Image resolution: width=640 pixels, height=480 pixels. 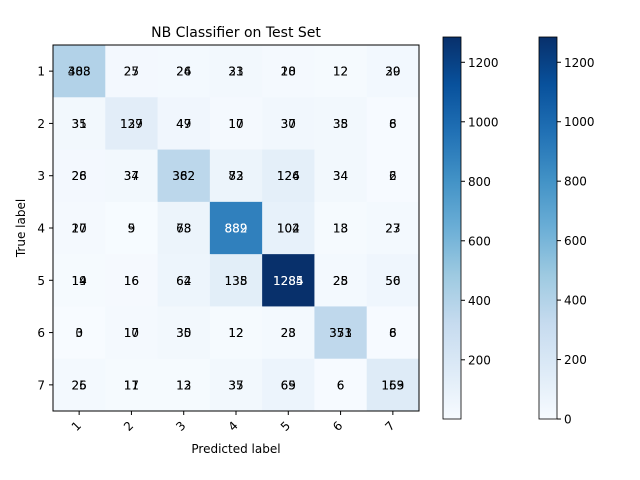 I want to click on x-tick-label: 2, so click(x=128, y=426).